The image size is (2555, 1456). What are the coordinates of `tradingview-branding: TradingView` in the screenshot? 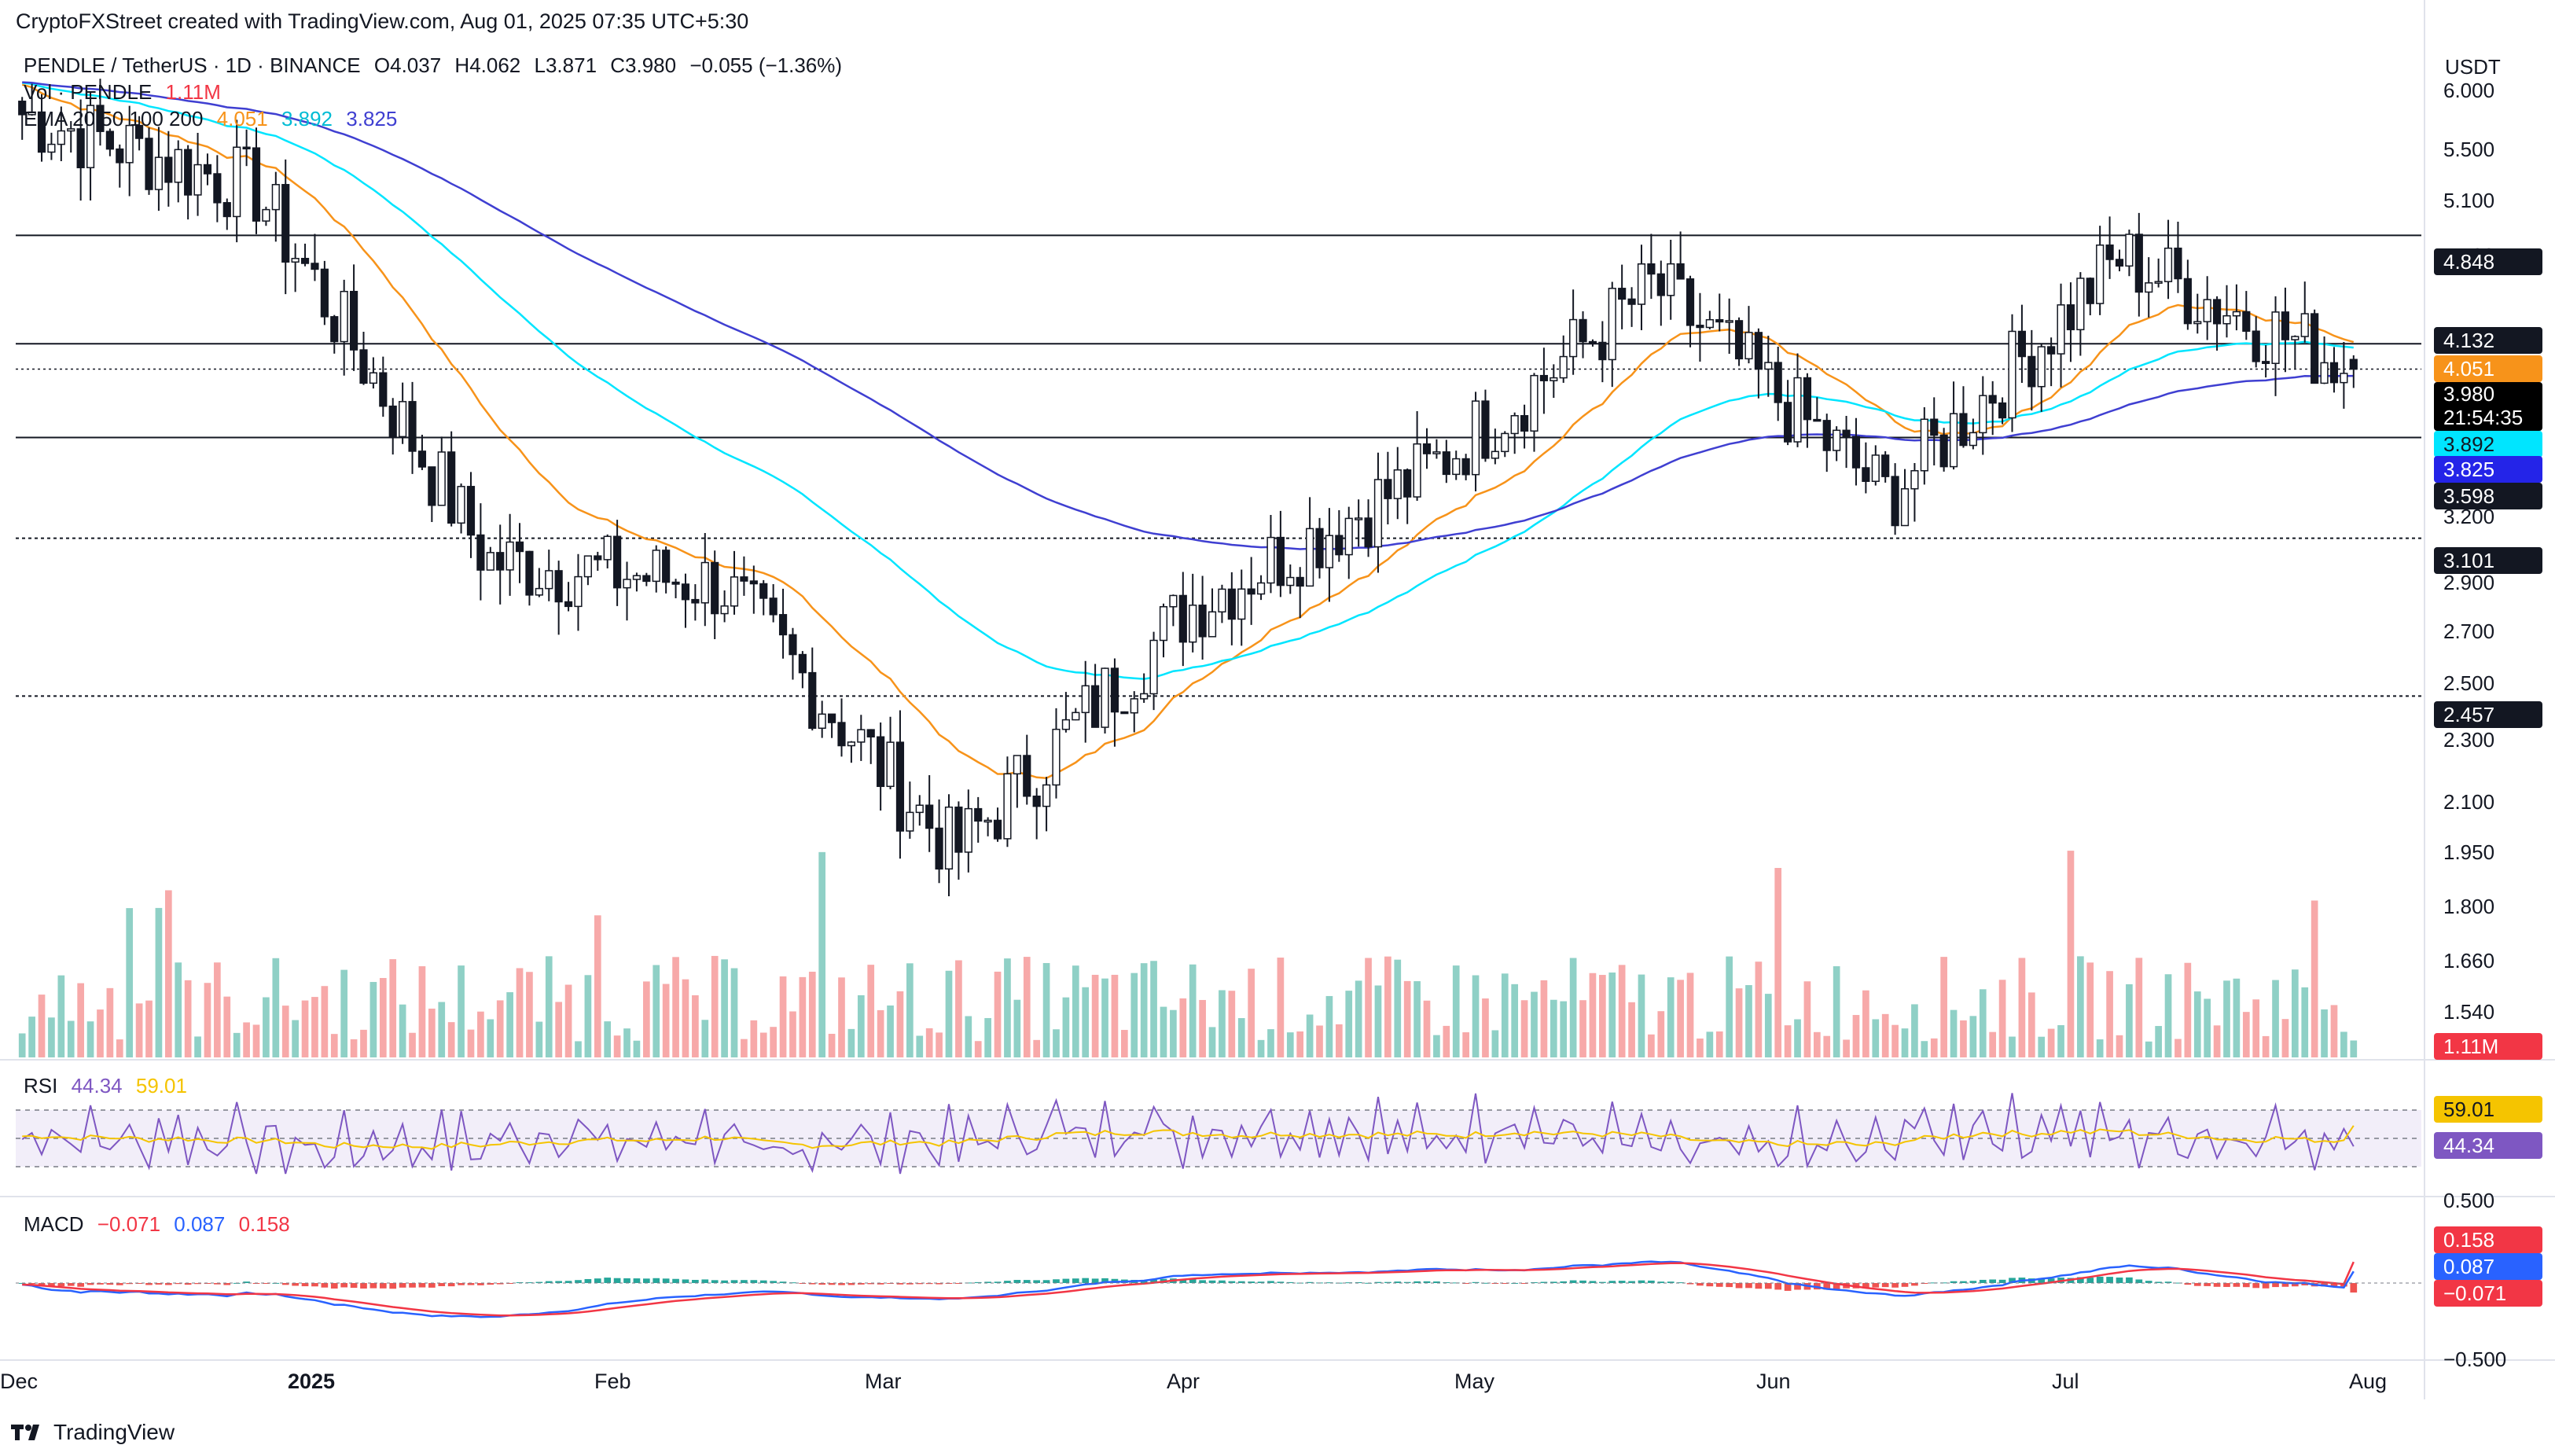 It's located at (93, 1432).